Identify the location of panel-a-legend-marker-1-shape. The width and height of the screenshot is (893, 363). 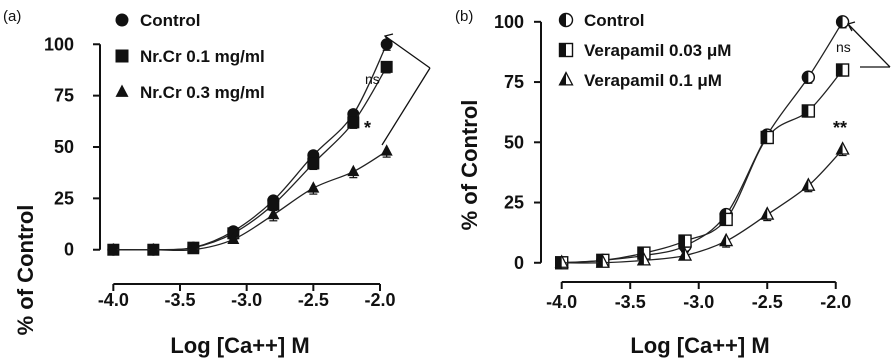
(122, 56).